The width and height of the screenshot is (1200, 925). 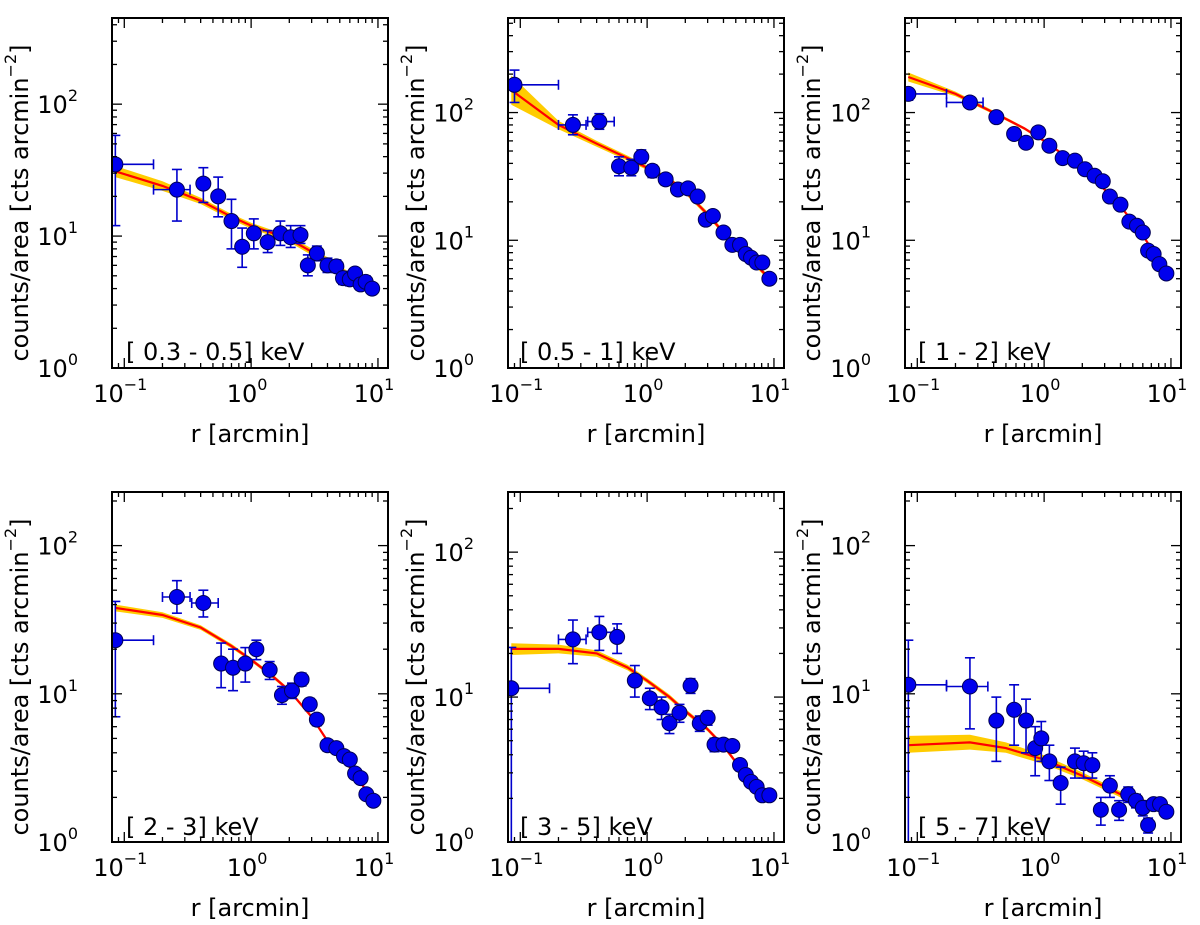 I want to click on y-tick-label: 10⁰, so click(x=57, y=366).